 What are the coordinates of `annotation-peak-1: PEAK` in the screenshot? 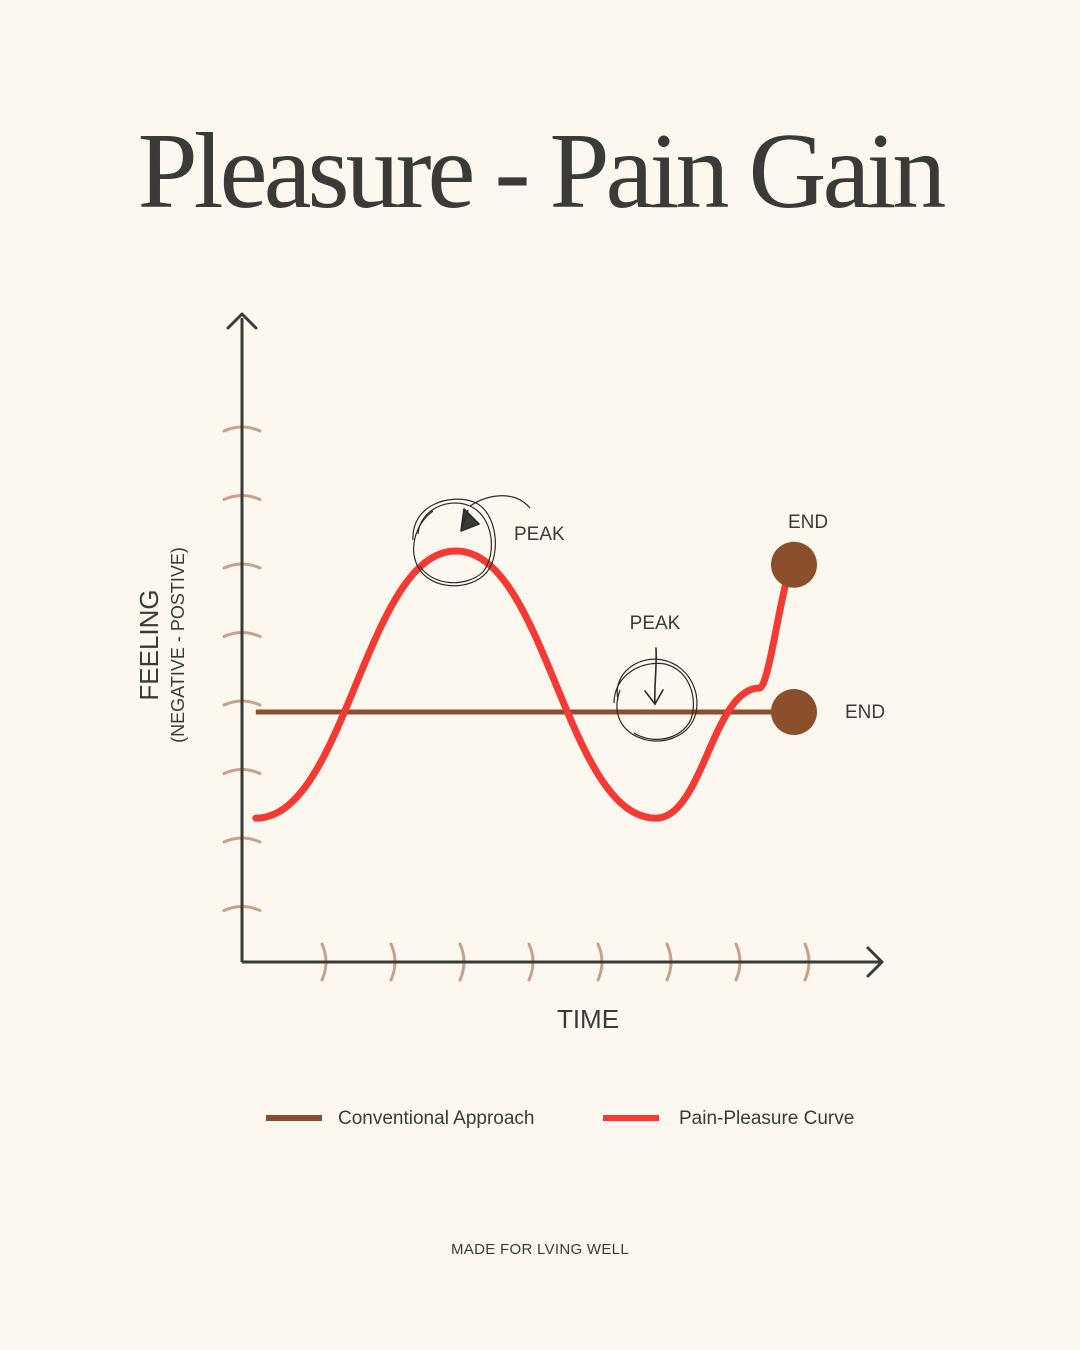 It's located at (539, 534).